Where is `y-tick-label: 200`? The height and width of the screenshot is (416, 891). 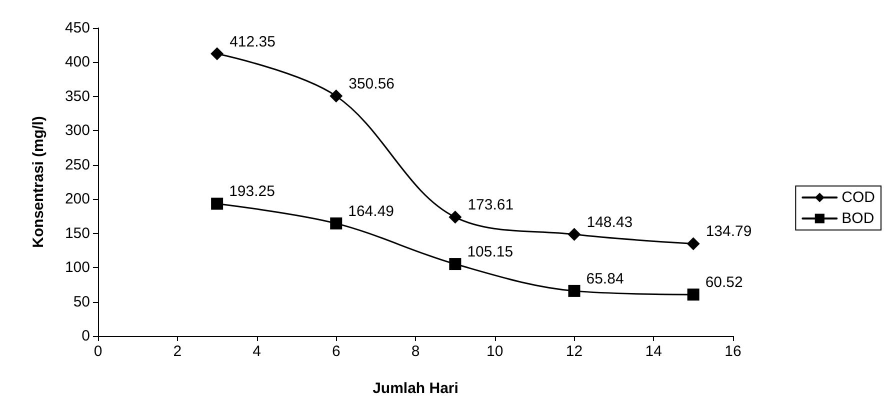
y-tick-label: 200 is located at coordinates (77, 199).